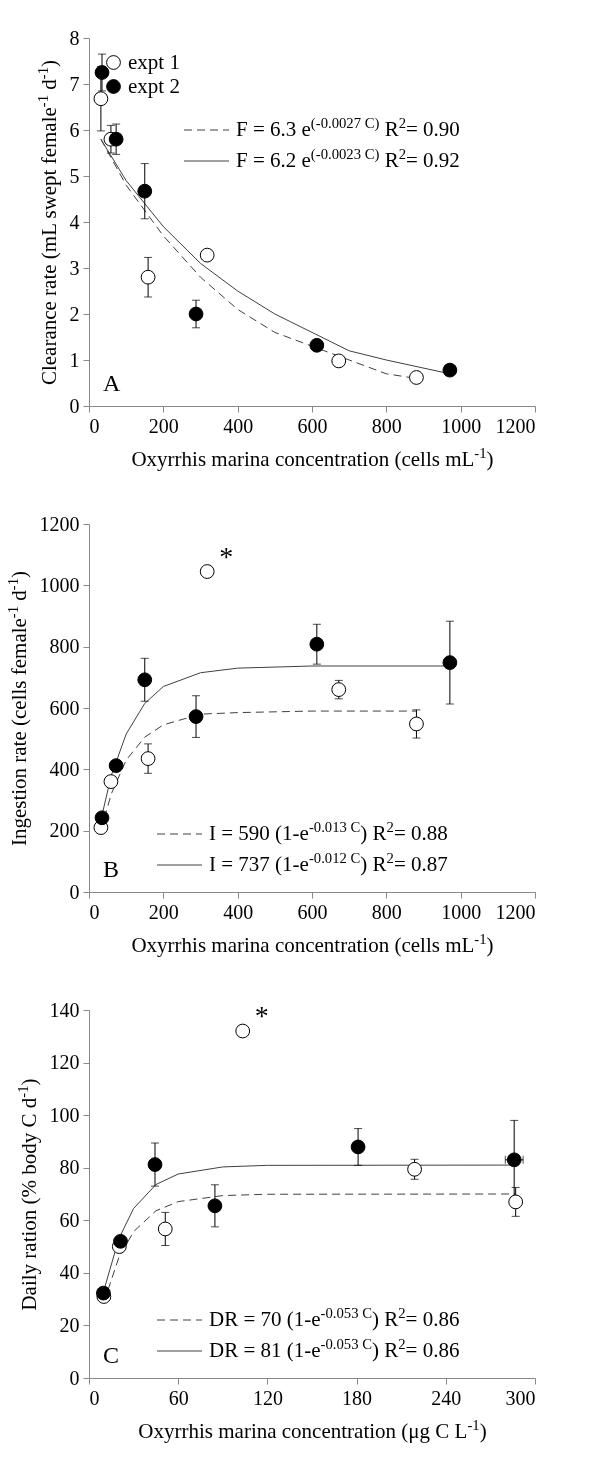 The image size is (592, 1481). Describe the element at coordinates (64, 646) in the screenshot. I see `y-tick-label: 800` at that location.